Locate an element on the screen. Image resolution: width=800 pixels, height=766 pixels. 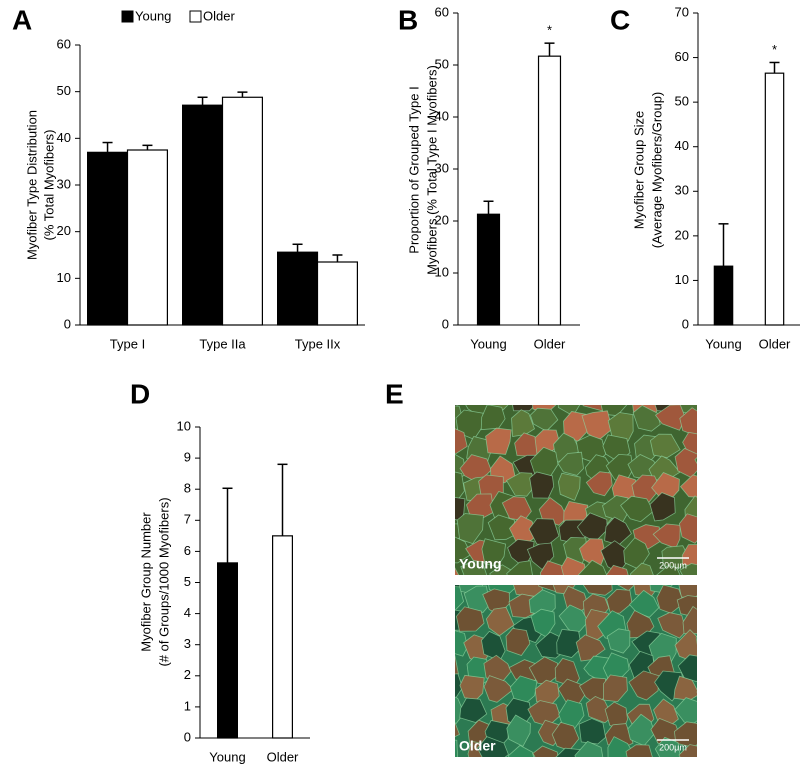
x-tick-label: Older is located at coordinates (550, 343).